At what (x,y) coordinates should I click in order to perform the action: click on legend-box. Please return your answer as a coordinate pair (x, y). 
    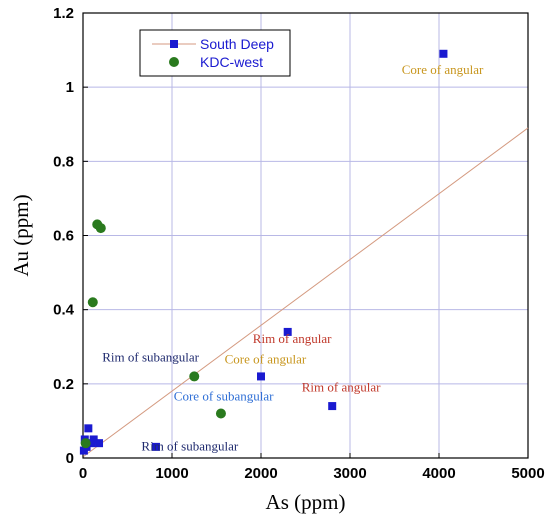
    Looking at the image, I should click on (215, 53).